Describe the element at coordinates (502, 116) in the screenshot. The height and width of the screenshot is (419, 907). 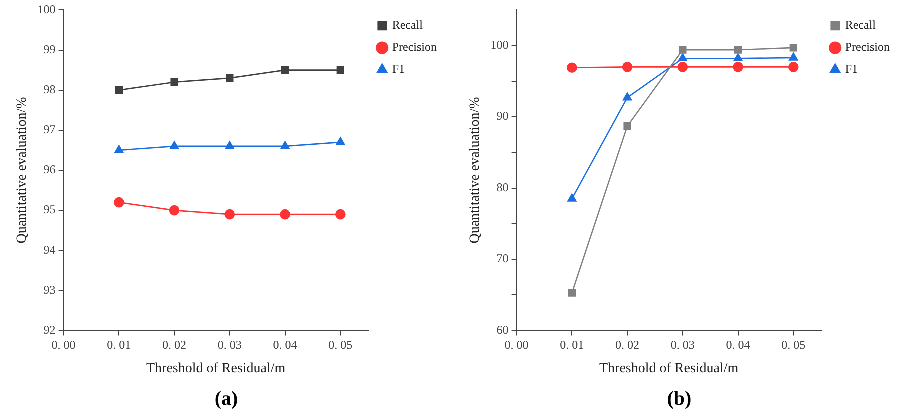
I see `y-tick-label: 90` at that location.